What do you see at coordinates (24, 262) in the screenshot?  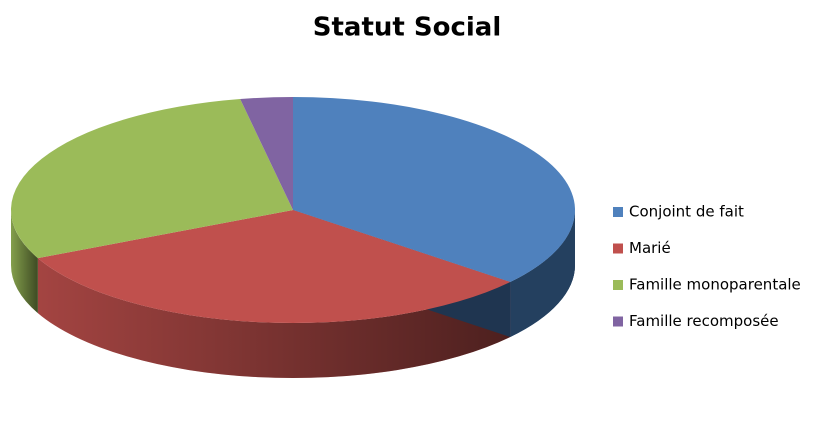 I see `slice-side-shade` at bounding box center [24, 262].